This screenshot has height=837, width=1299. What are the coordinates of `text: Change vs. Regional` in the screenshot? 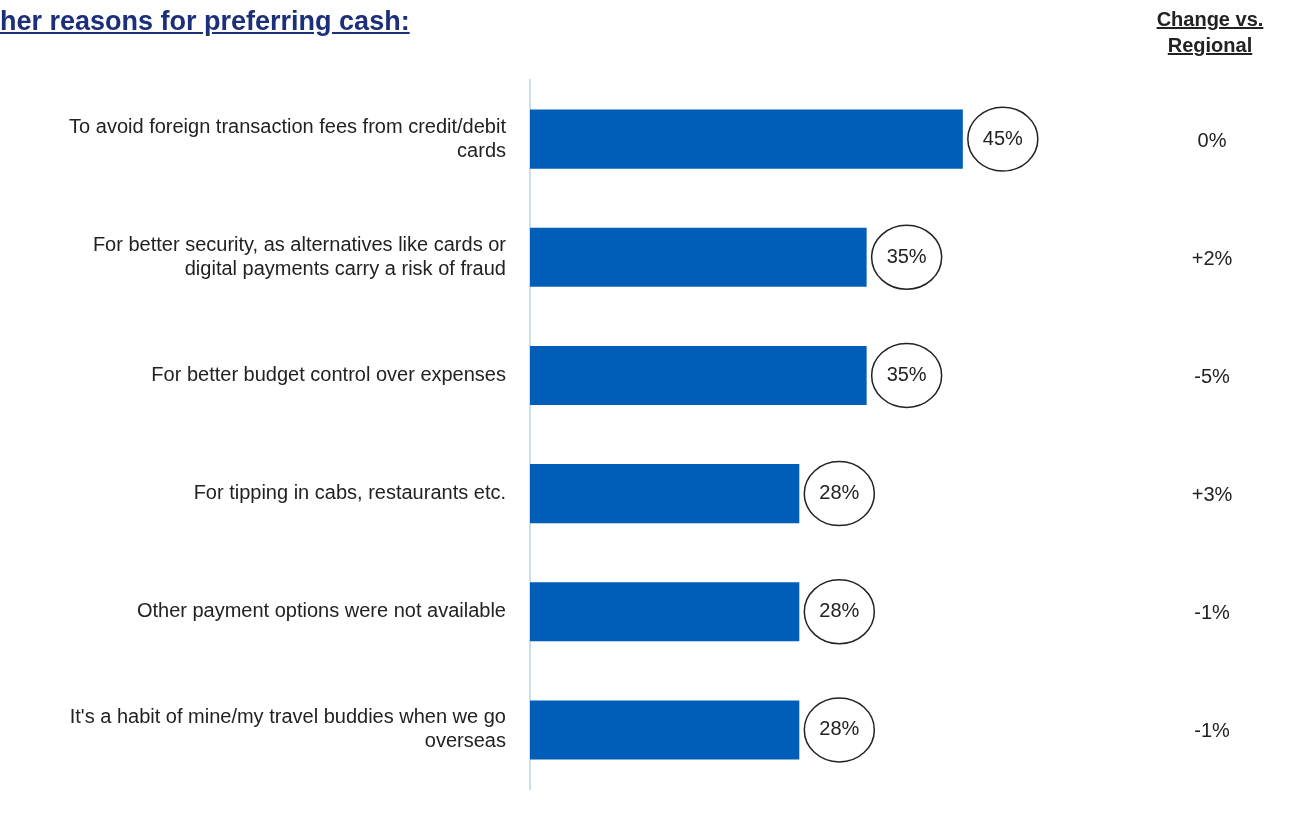 It's located at (1210, 32).